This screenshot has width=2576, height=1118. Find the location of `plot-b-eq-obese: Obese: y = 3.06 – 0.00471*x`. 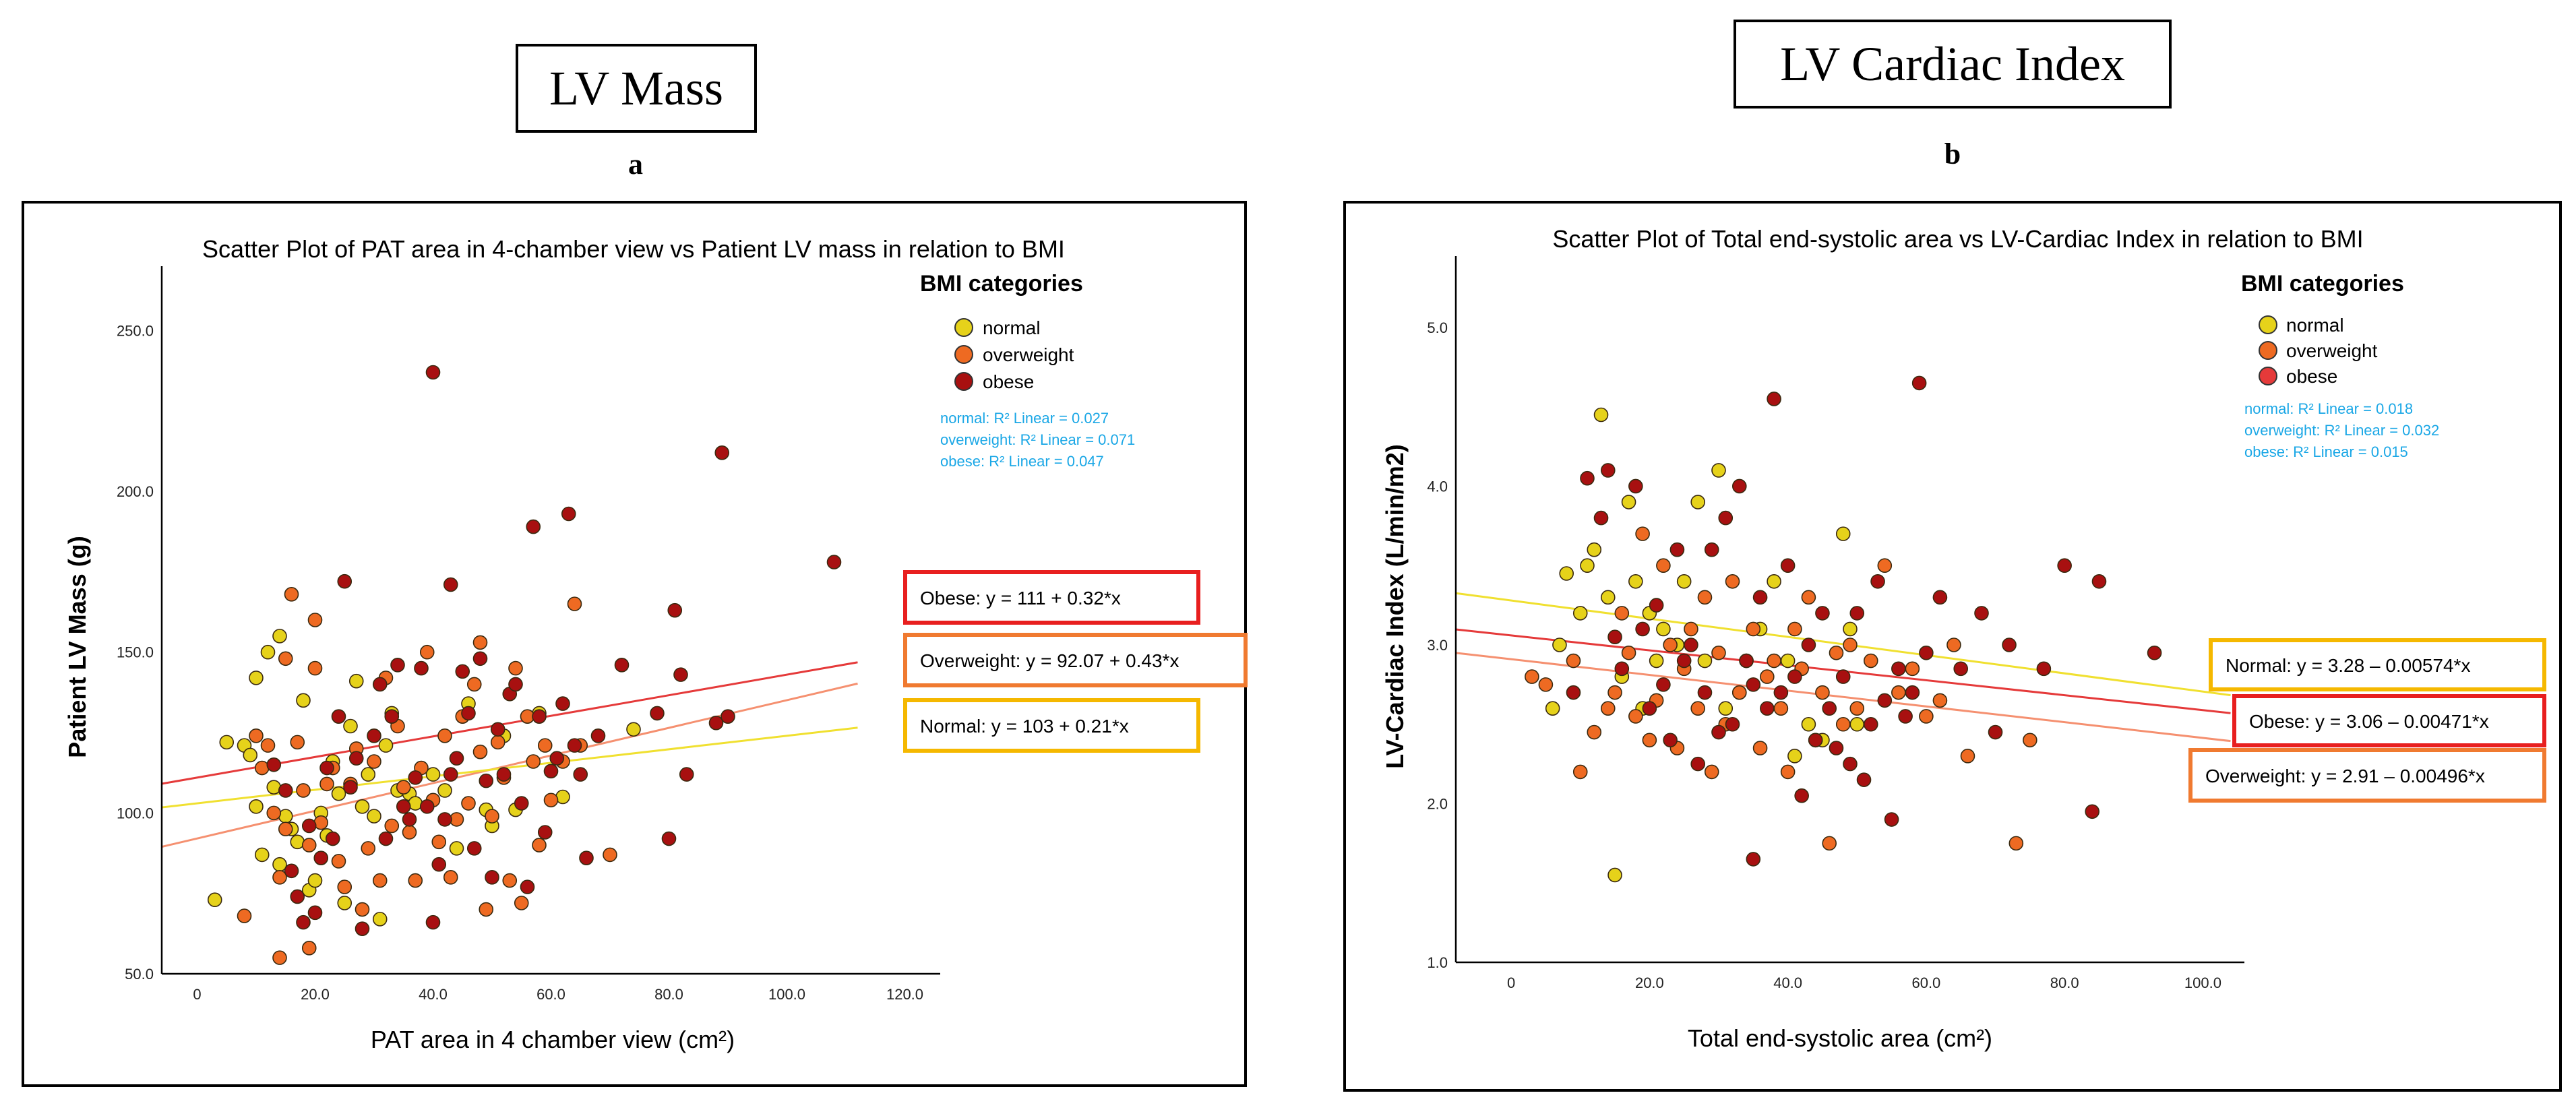

plot-b-eq-obese: Obese: y = 3.06 – 0.00471*x is located at coordinates (2369, 721).